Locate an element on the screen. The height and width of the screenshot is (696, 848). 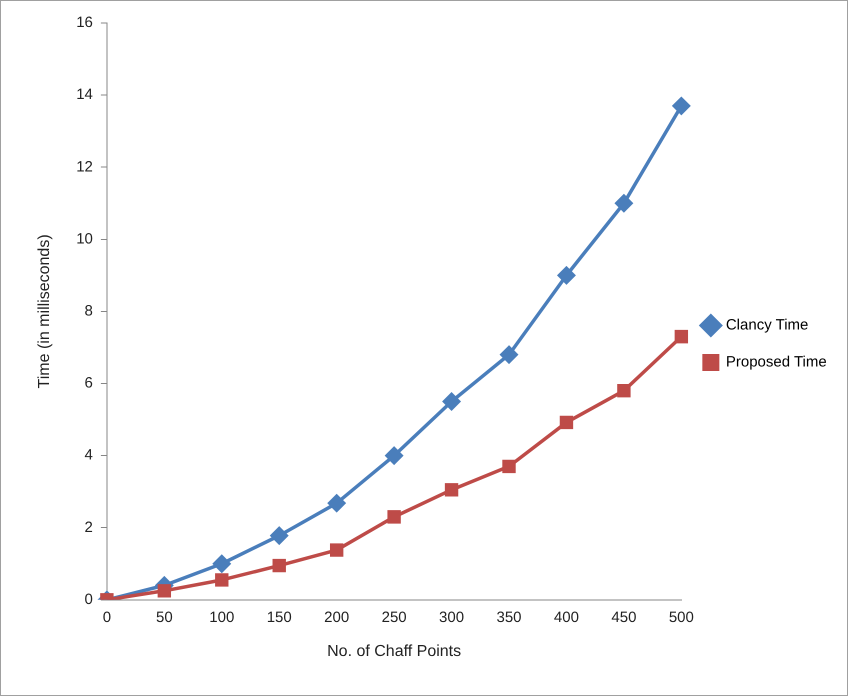
y-tick-label: 16 is located at coordinates (84, 23).